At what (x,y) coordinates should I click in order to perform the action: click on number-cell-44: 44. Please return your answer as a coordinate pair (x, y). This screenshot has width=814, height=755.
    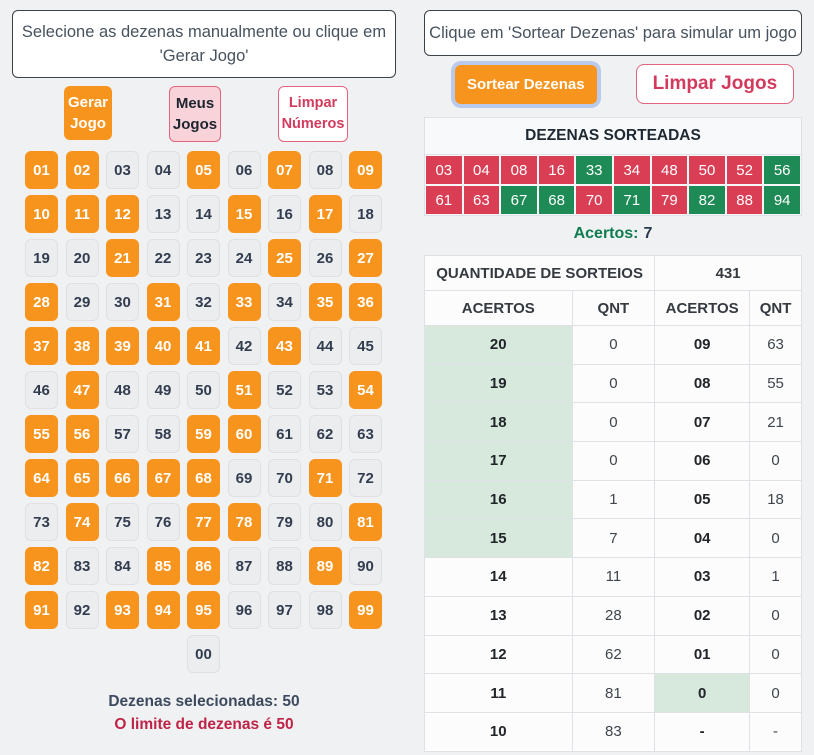
    Looking at the image, I should click on (325, 346).